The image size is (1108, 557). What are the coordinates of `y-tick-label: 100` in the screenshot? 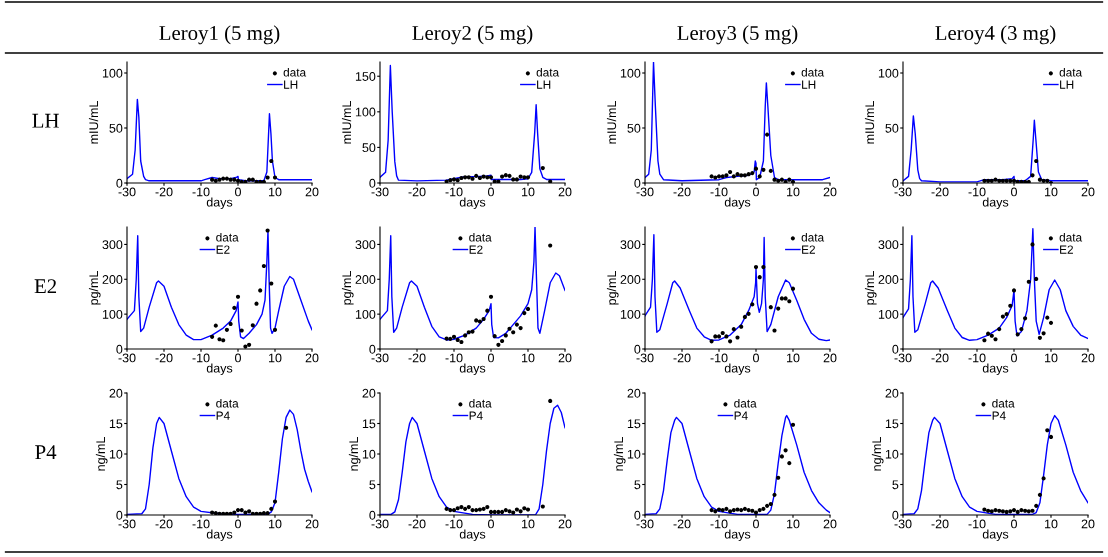 It's located at (630, 73).